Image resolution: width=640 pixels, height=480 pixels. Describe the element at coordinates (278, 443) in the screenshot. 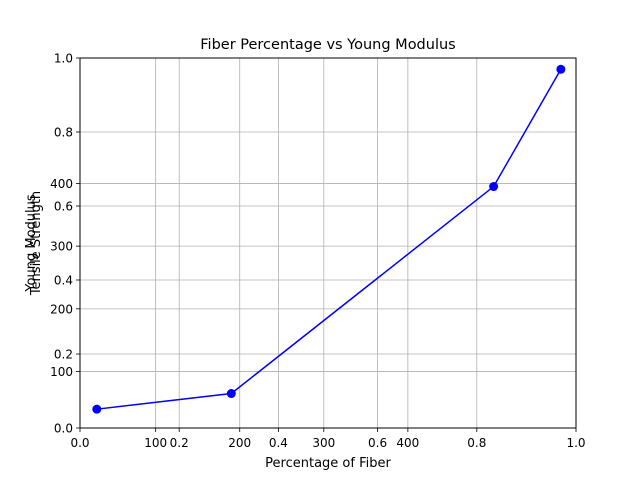

I see `x-tick-label-overlay: 0.4` at that location.